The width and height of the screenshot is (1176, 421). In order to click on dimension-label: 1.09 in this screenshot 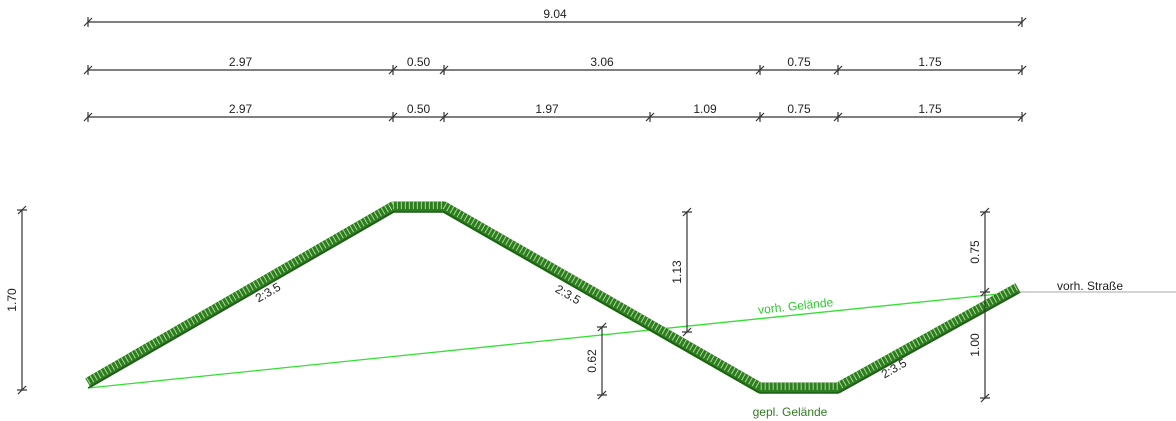, I will do `click(705, 109)`.